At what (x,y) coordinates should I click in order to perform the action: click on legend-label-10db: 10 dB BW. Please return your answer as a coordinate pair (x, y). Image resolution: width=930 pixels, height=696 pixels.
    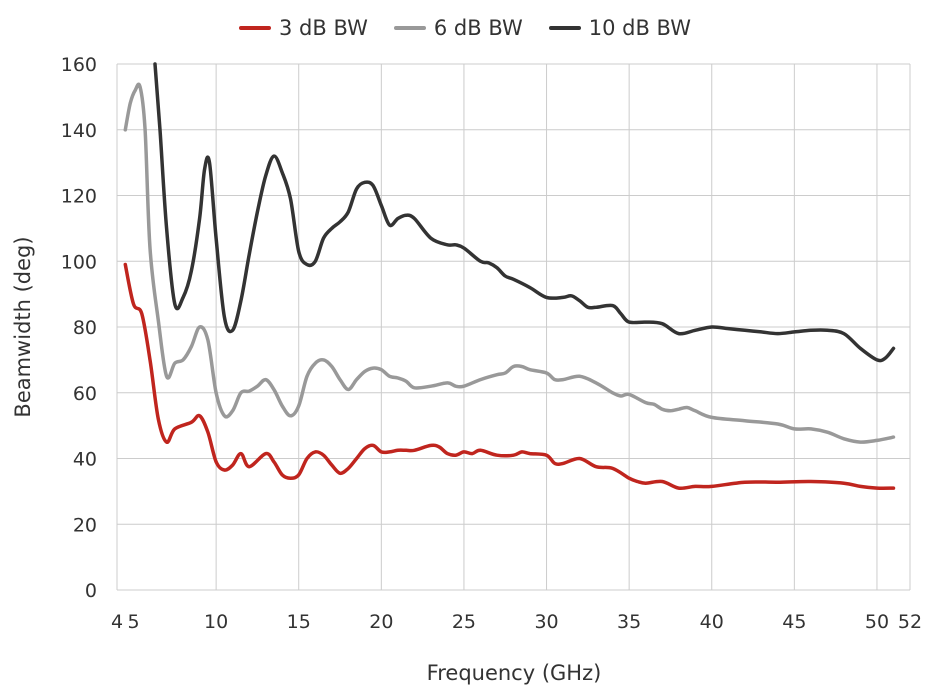
    Looking at the image, I should click on (639, 28).